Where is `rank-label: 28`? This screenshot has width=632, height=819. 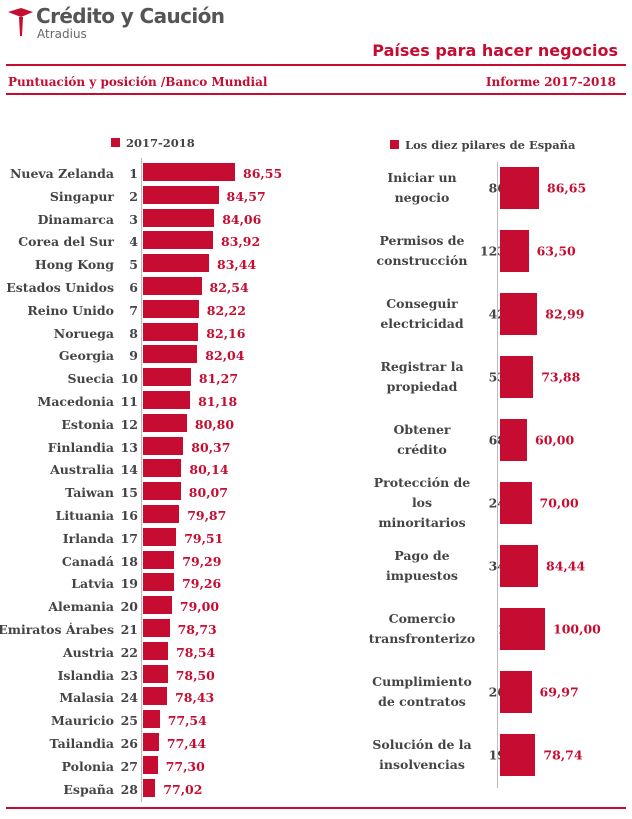 rank-label: 28 is located at coordinates (129, 789).